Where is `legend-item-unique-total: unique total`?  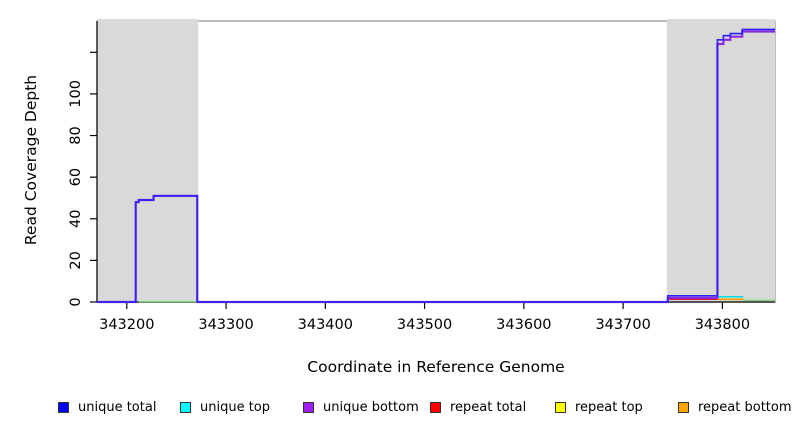 legend-item-unique-total: unique total is located at coordinates (107, 407).